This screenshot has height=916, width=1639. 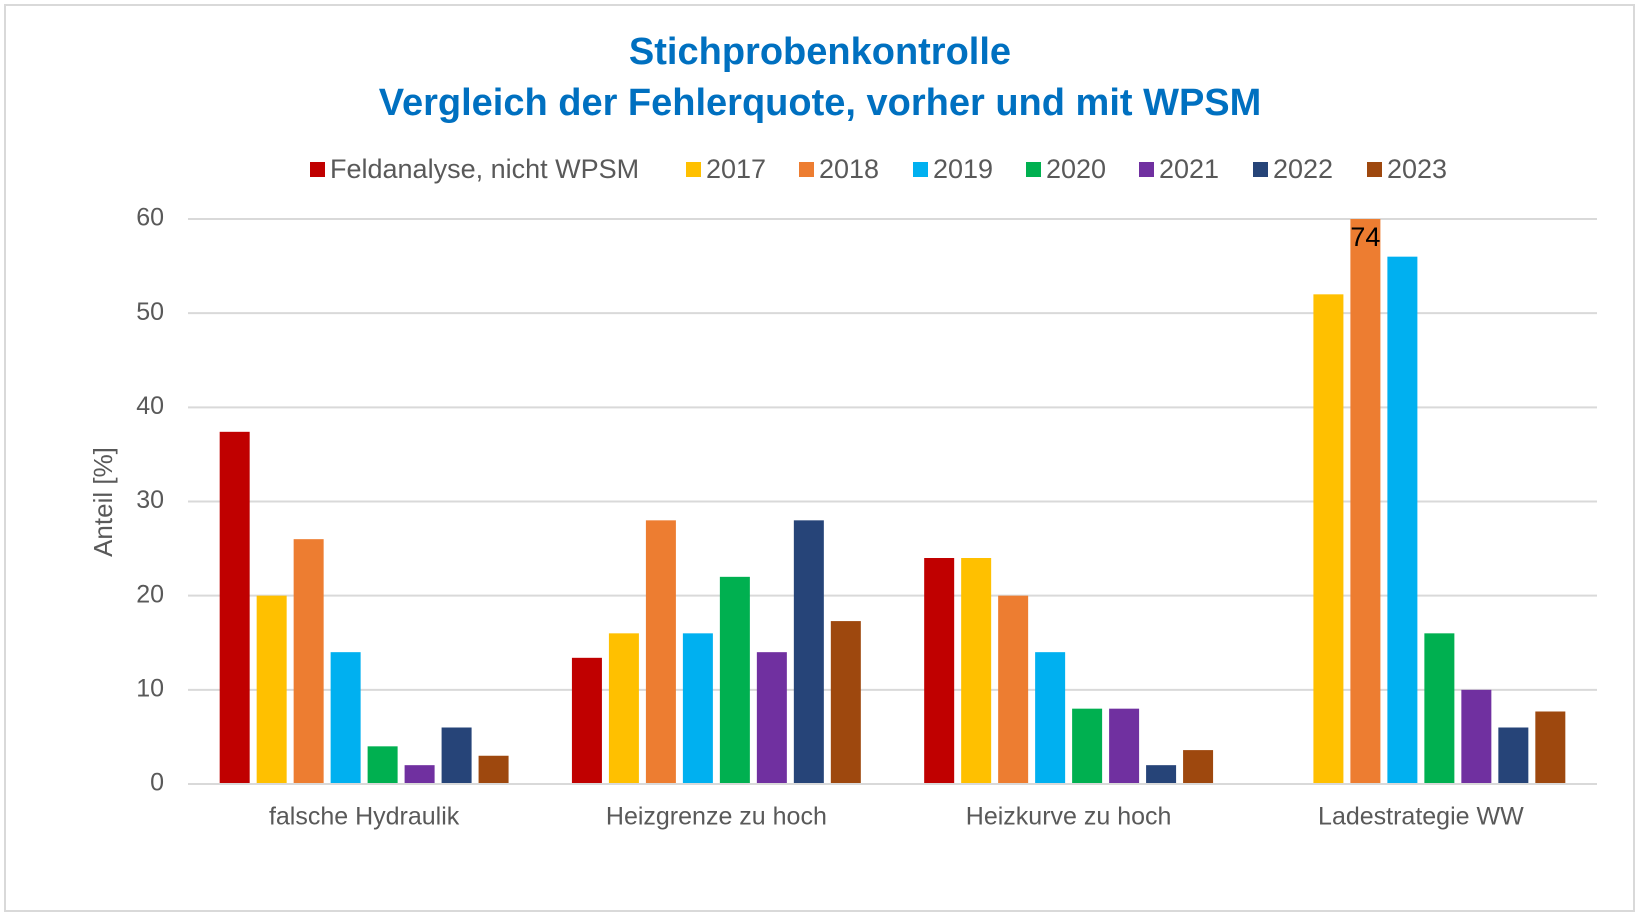 What do you see at coordinates (1189, 169) in the screenshot?
I see `legend-label: 2021` at bounding box center [1189, 169].